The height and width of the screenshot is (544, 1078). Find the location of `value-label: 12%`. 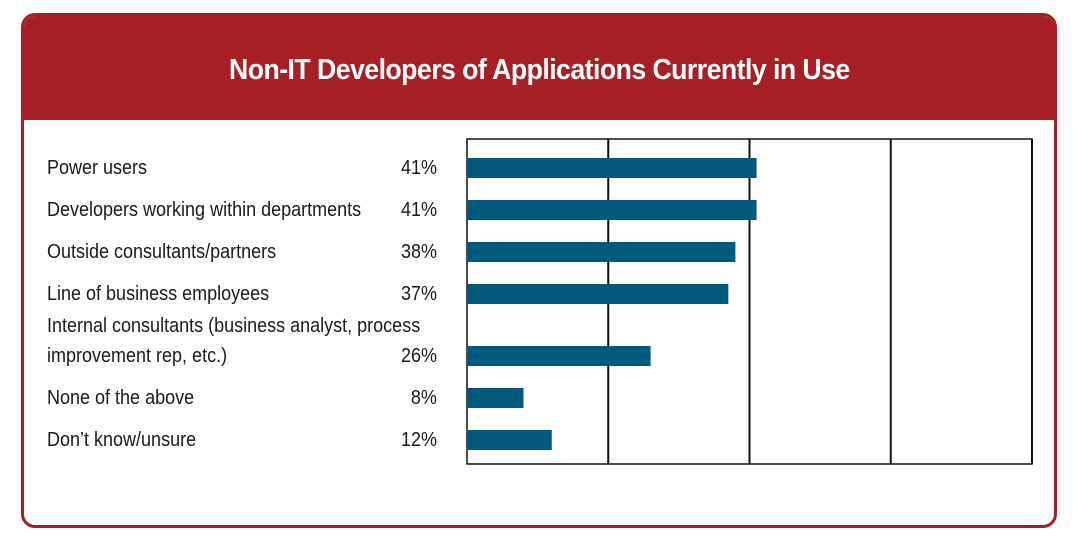

value-label: 12% is located at coordinates (418, 440).